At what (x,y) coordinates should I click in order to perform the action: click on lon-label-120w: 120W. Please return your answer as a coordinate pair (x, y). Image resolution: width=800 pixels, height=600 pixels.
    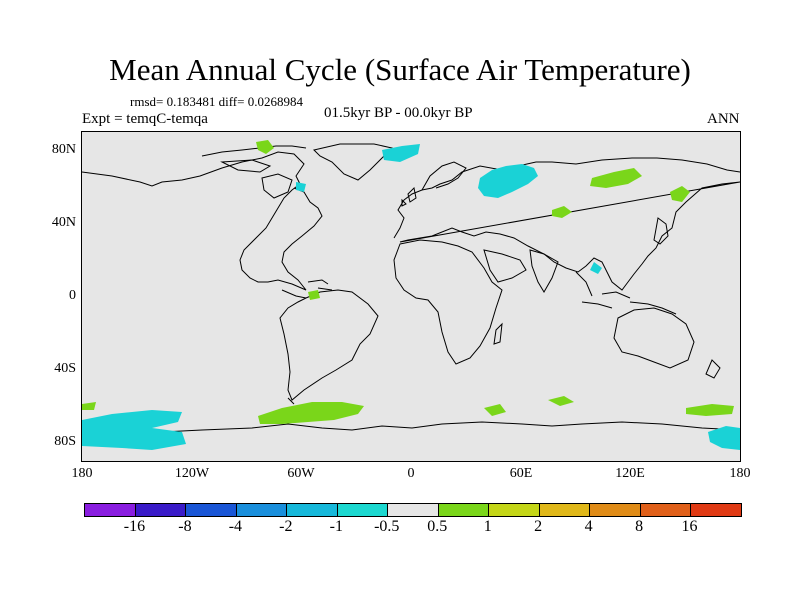
    Looking at the image, I should click on (192, 473).